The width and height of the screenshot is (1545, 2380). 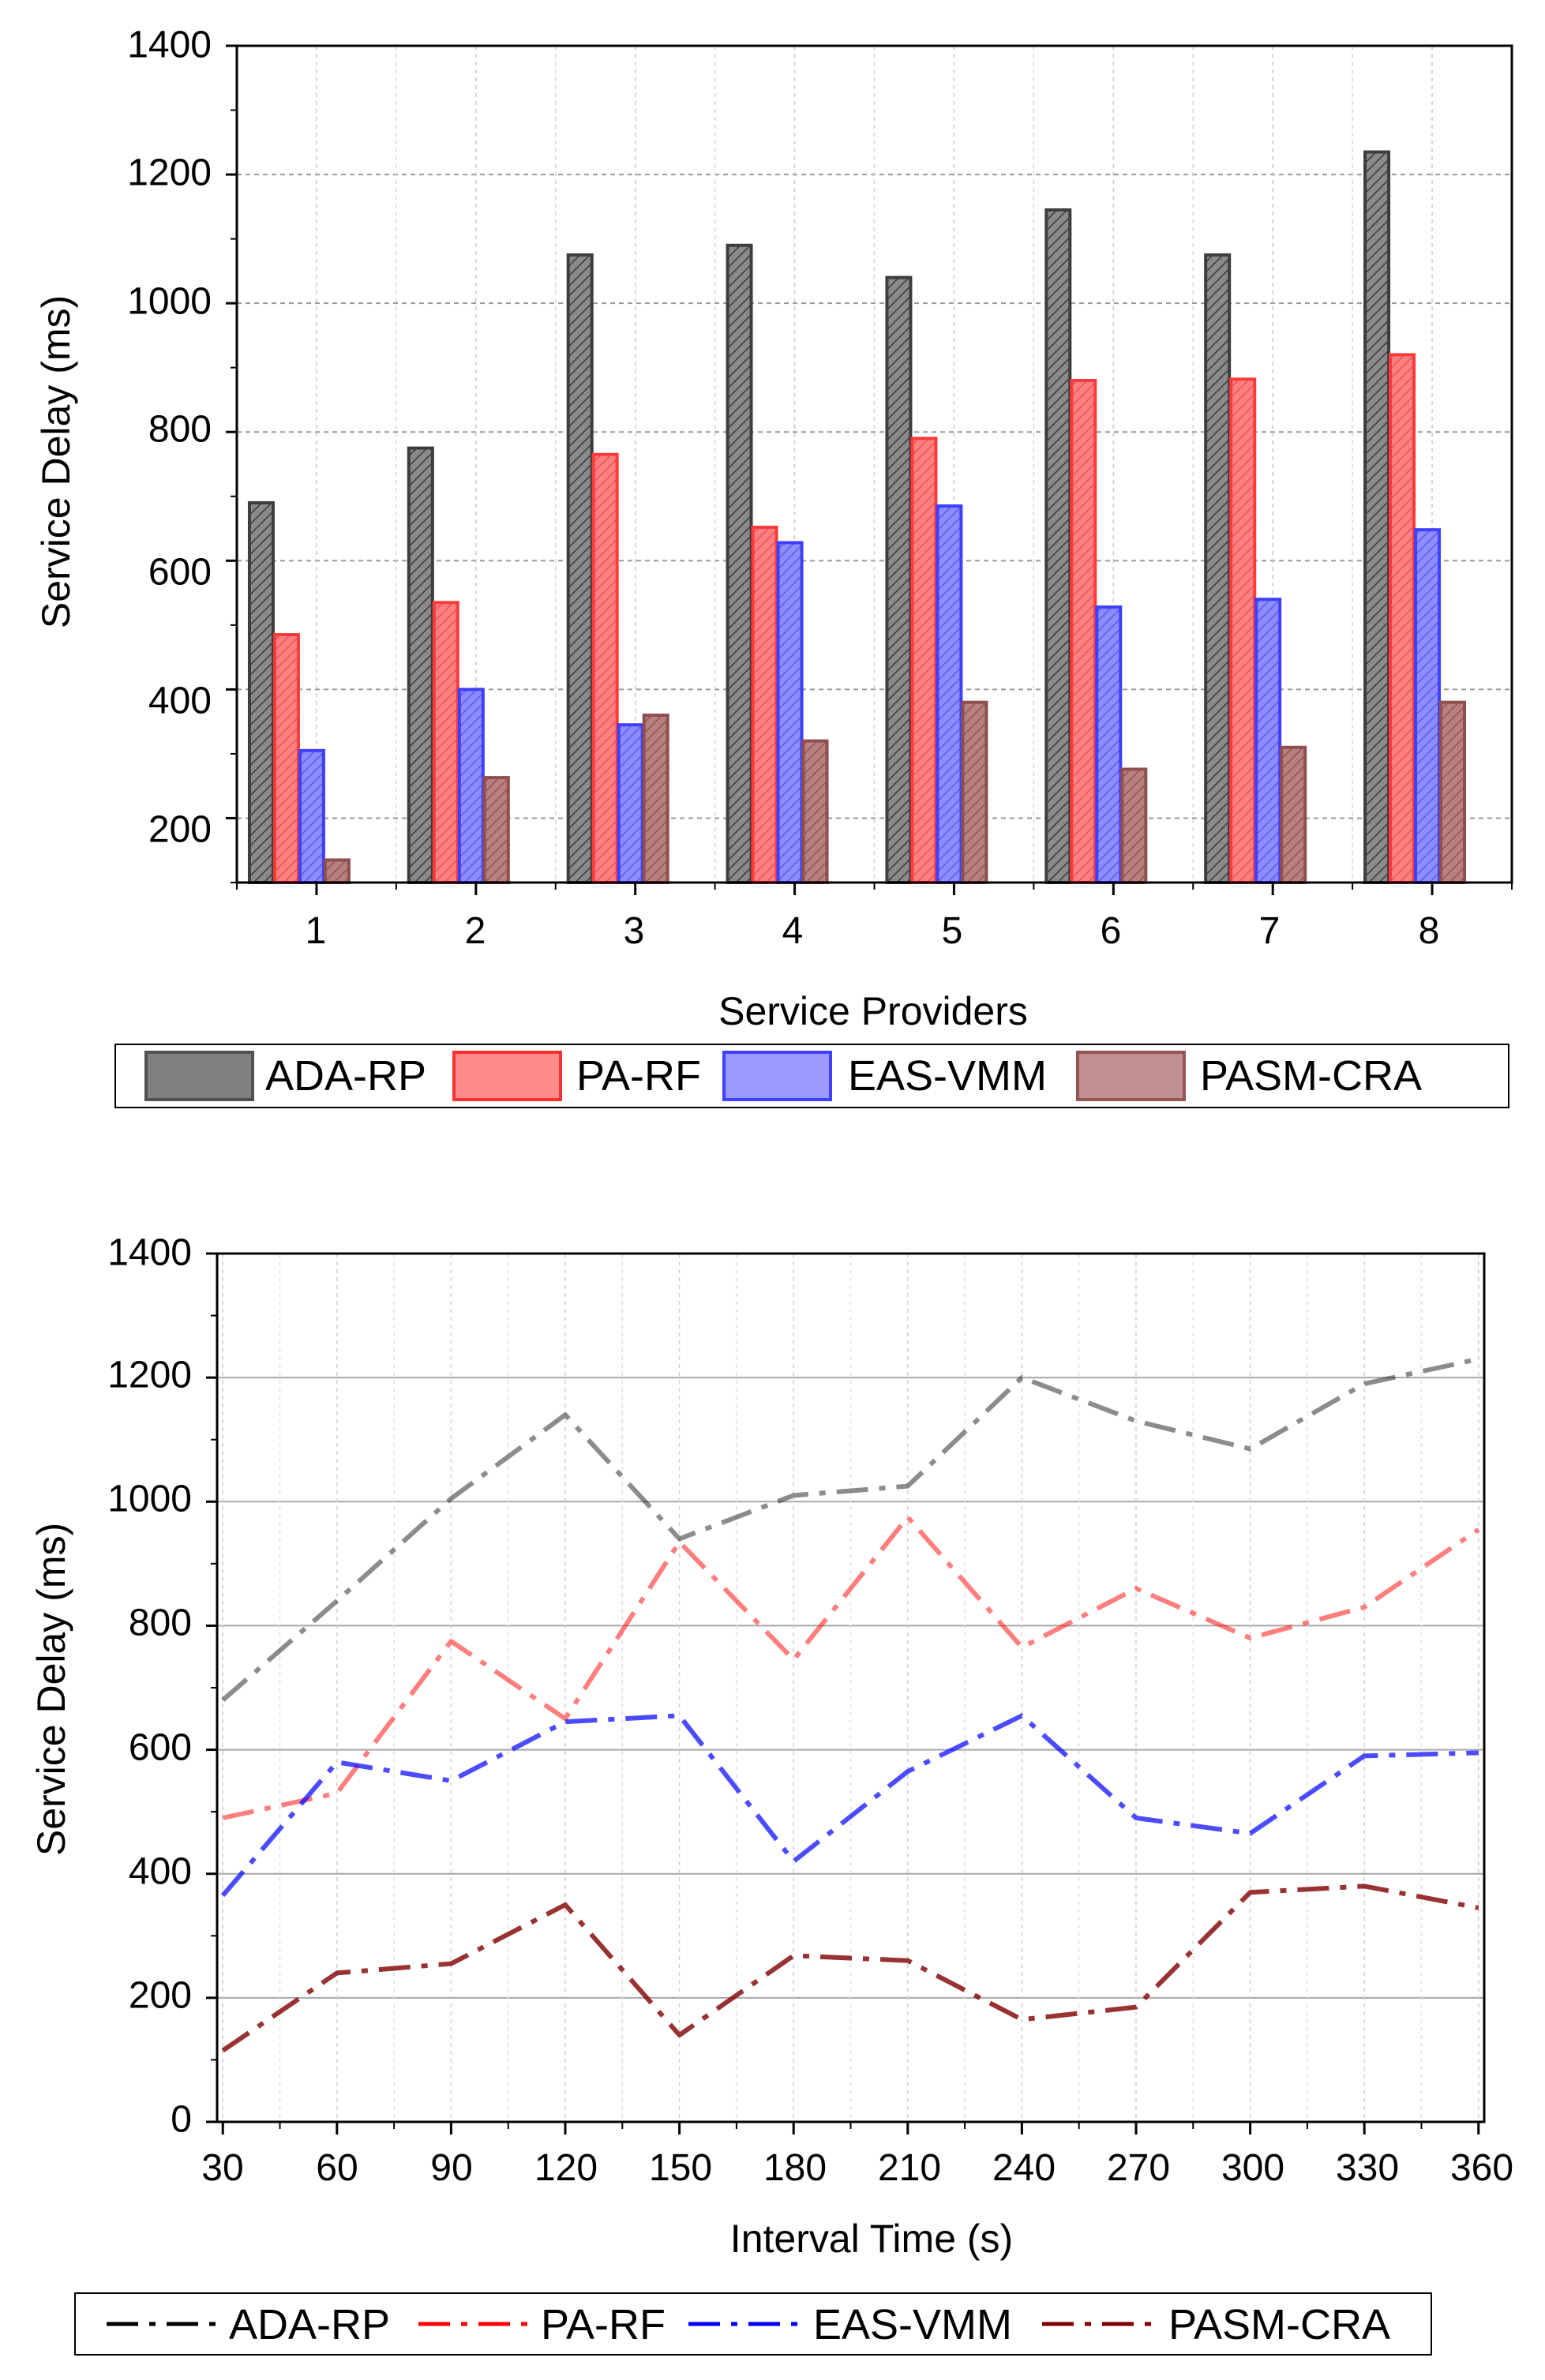 I want to click on line-pa-rf, so click(x=851, y=1667).